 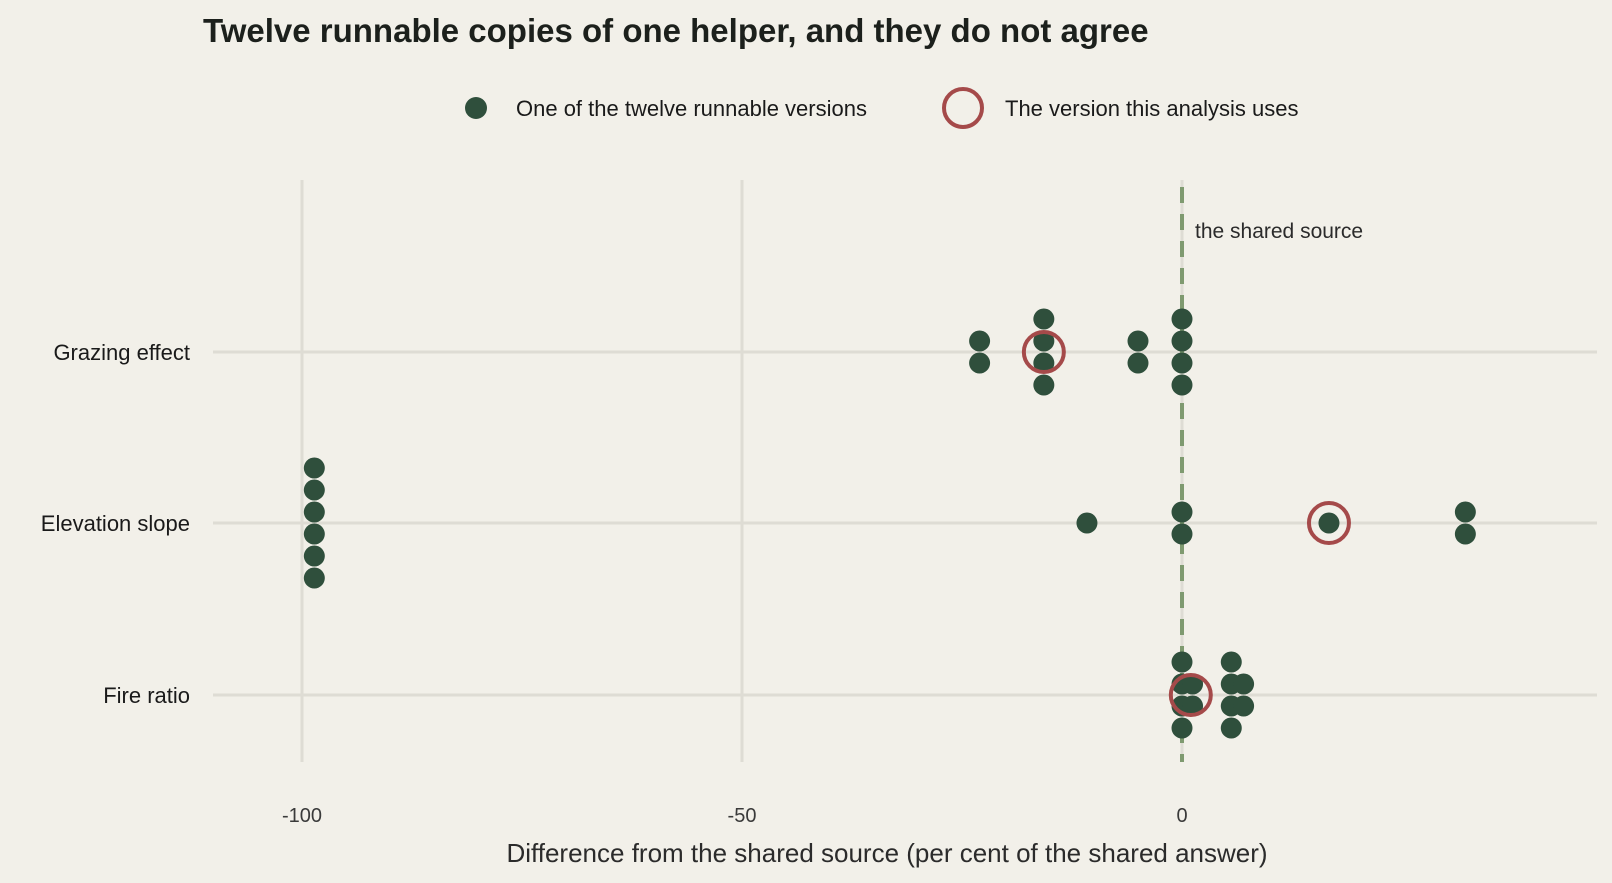 I want to click on legend-dot-marker, so click(x=476, y=108).